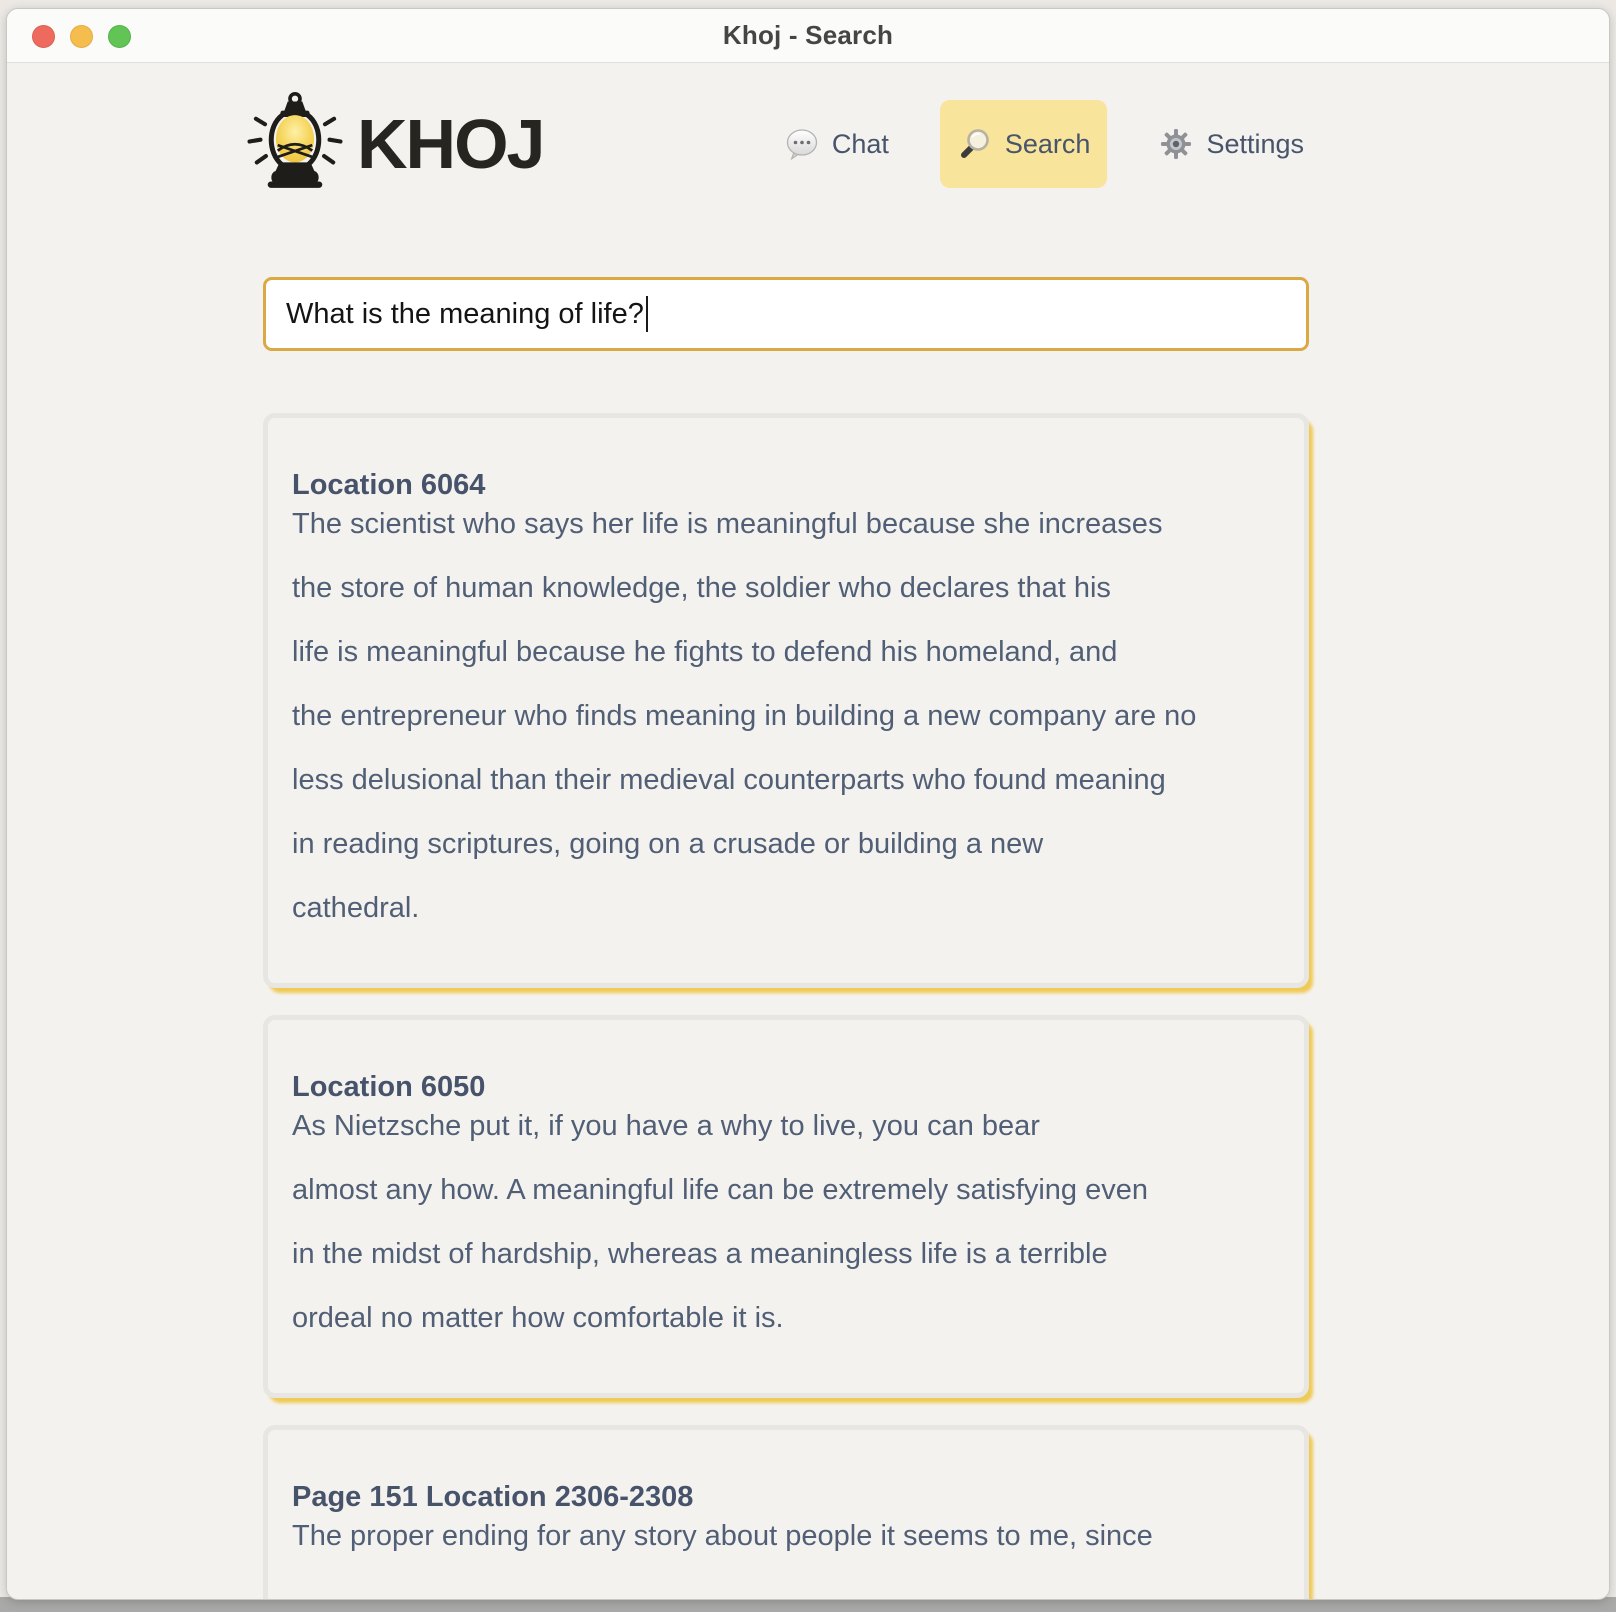 This screenshot has width=1616, height=1612. I want to click on lantern-icon, so click(295, 144).